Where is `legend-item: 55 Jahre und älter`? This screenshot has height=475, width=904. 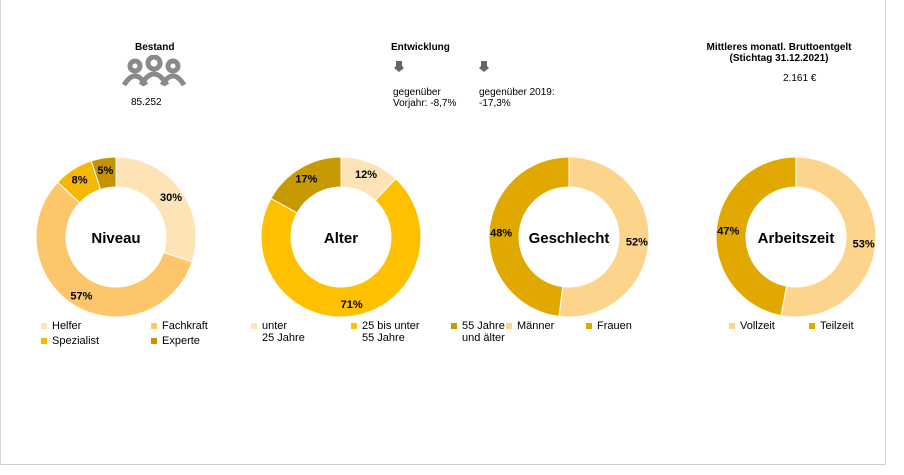 legend-item: 55 Jahre und älter is located at coordinates (501, 332).